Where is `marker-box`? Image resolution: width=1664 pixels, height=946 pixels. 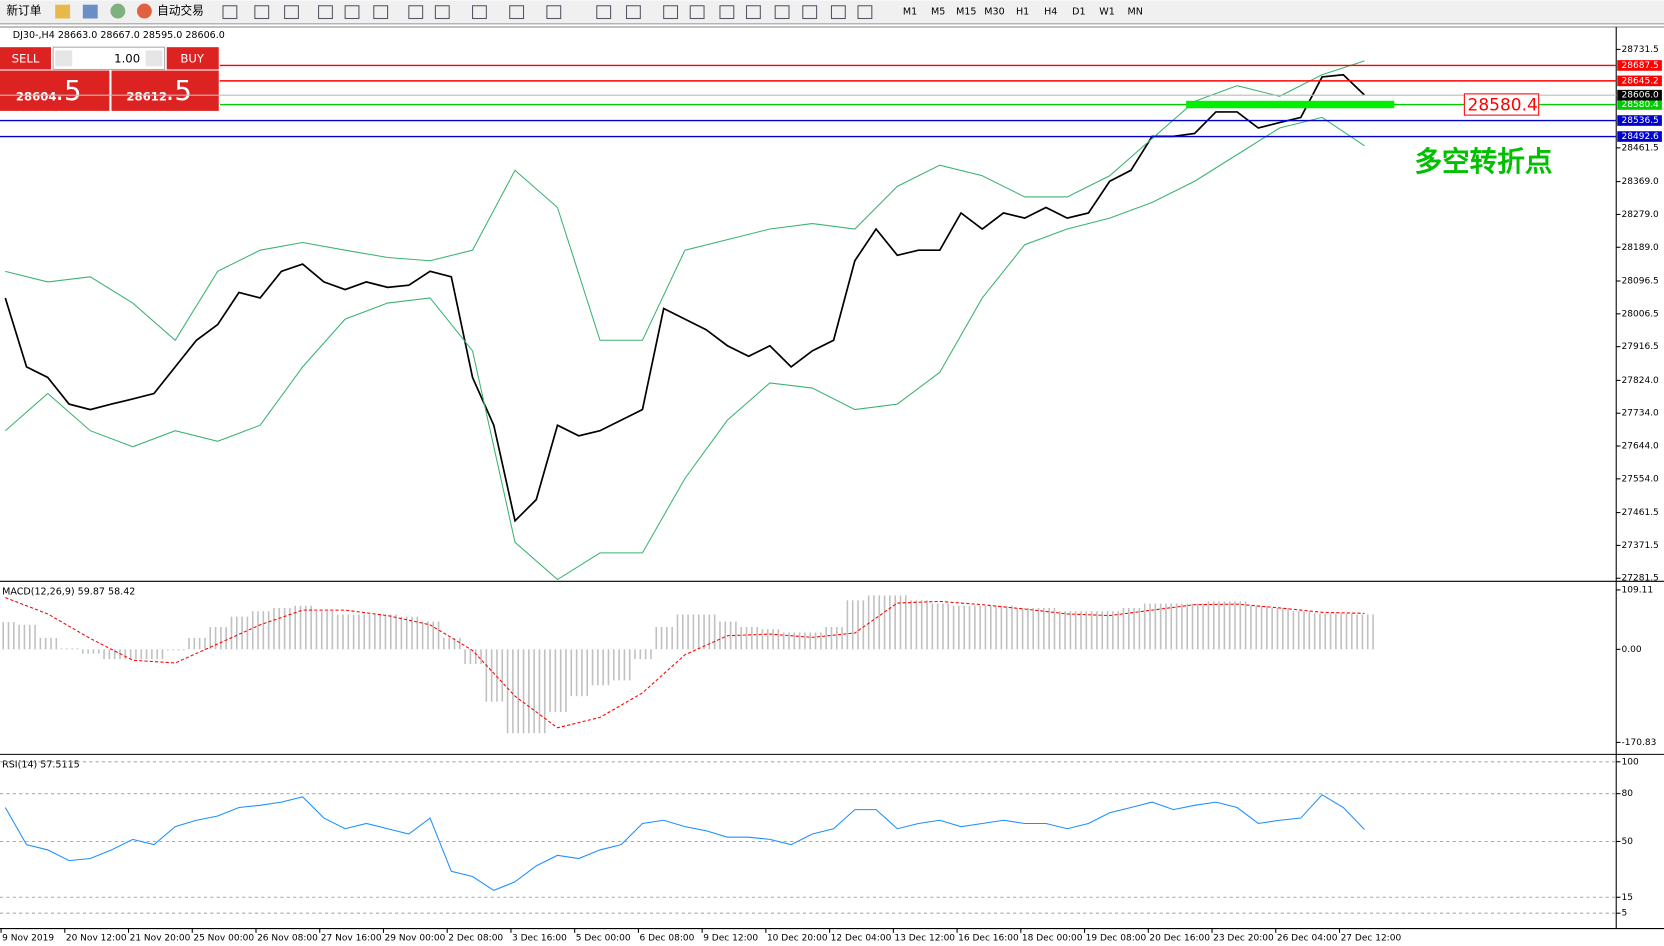
marker-box is located at coordinates (1501, 104).